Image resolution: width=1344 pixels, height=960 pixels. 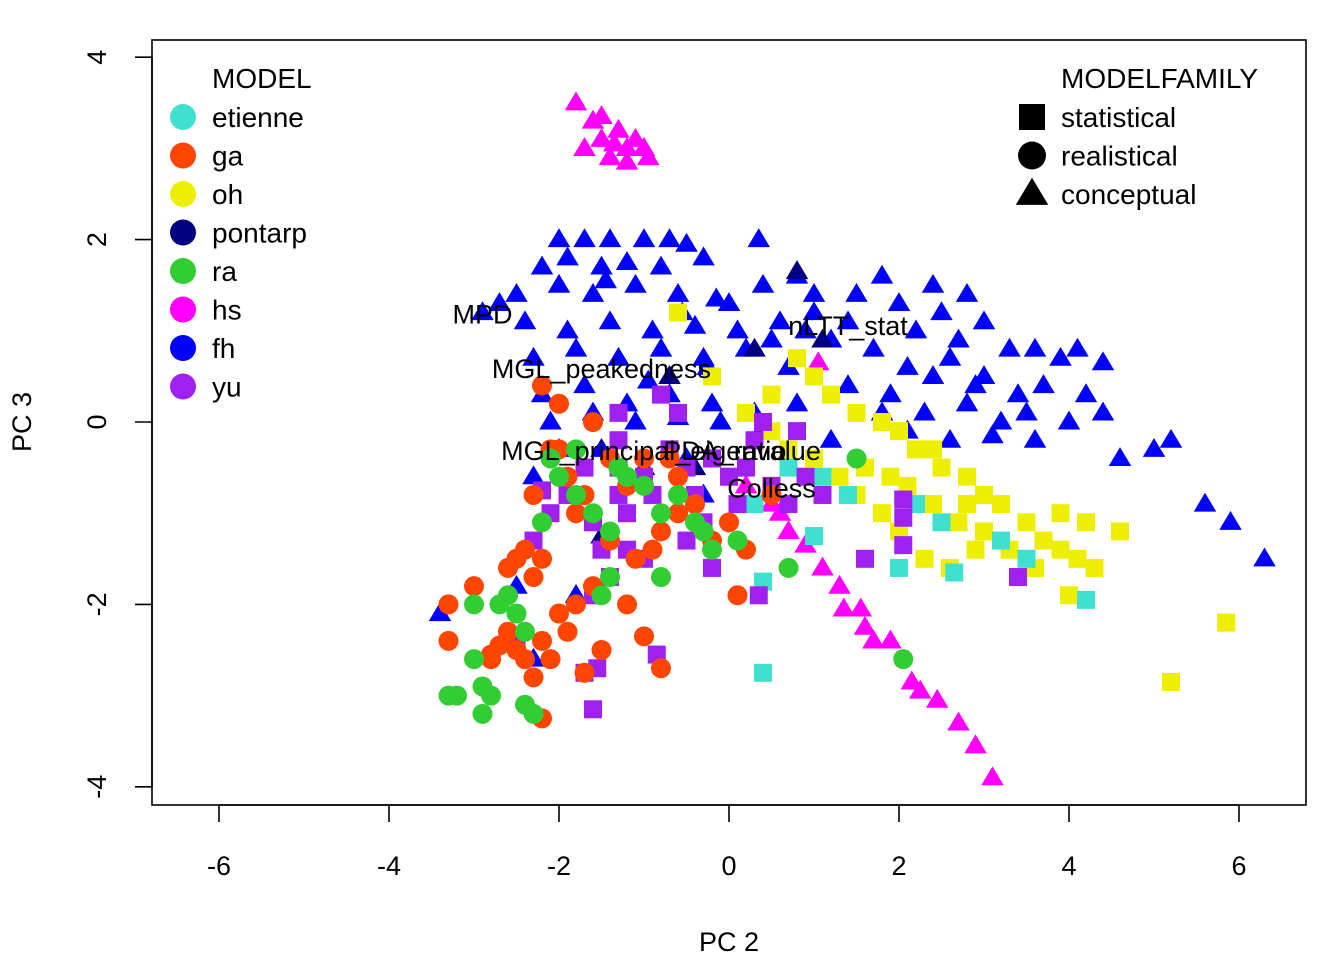 What do you see at coordinates (1128, 194) in the screenshot?
I see `legend-label-conceptual: conceptual` at bounding box center [1128, 194].